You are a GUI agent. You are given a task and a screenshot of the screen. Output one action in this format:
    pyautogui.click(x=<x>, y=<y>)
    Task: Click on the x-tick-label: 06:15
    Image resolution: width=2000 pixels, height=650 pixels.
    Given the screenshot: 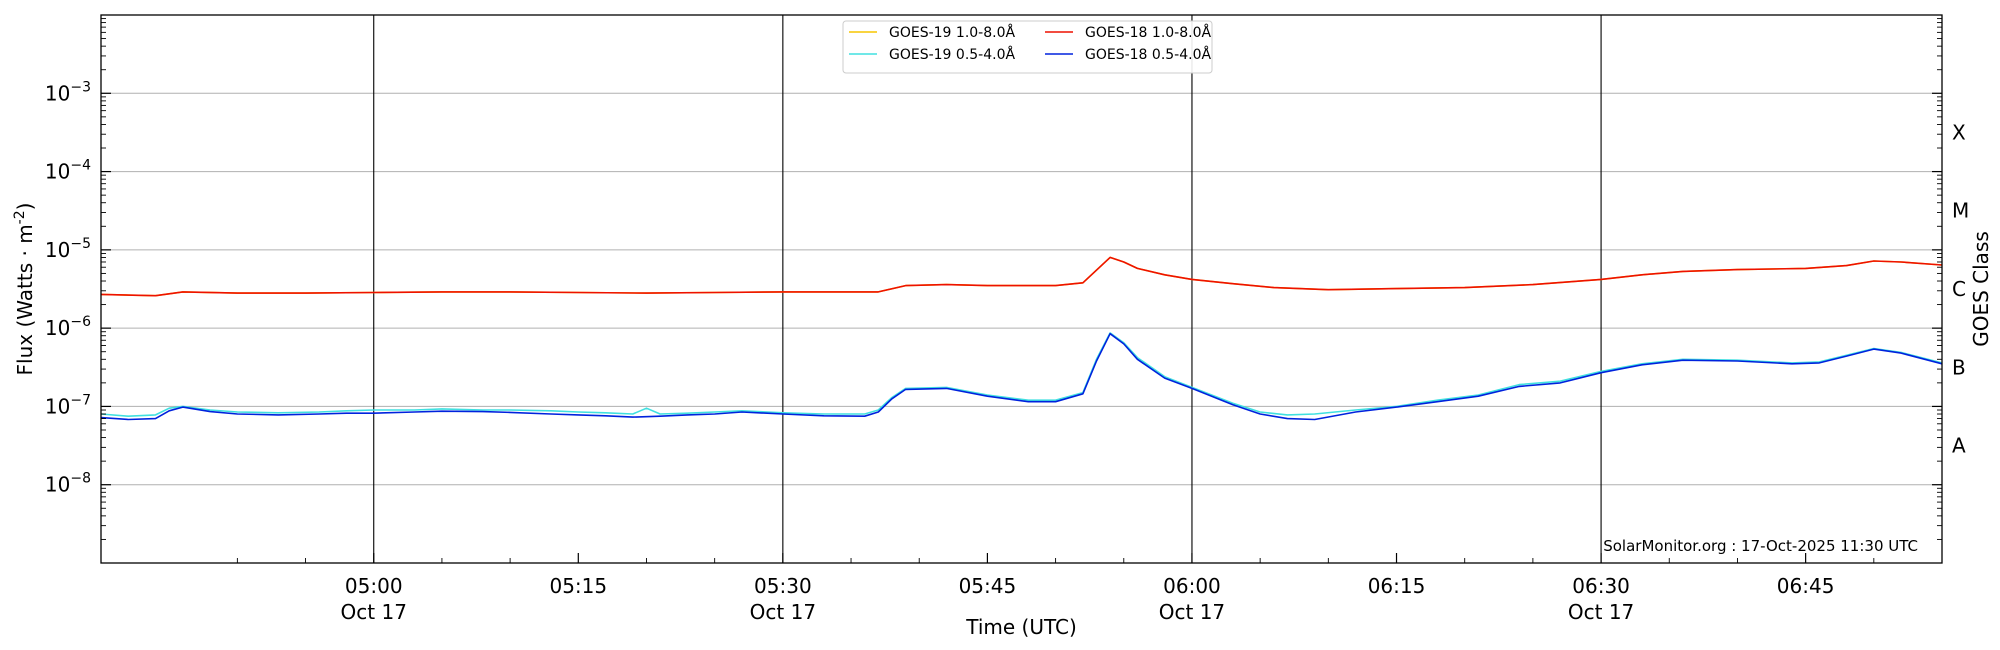 What is the action you would take?
    pyautogui.click(x=1397, y=586)
    